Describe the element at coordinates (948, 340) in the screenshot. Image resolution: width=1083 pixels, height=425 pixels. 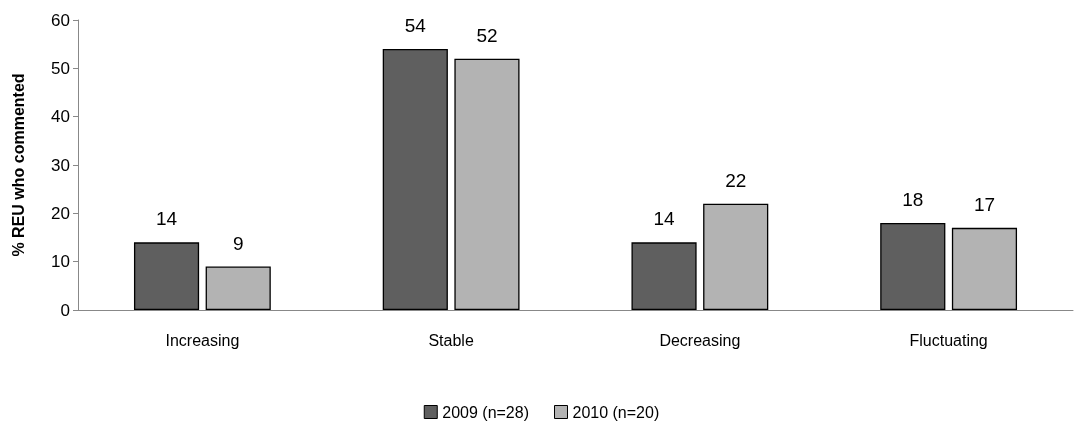
I see `x-tick-label: Fluctuating` at that location.